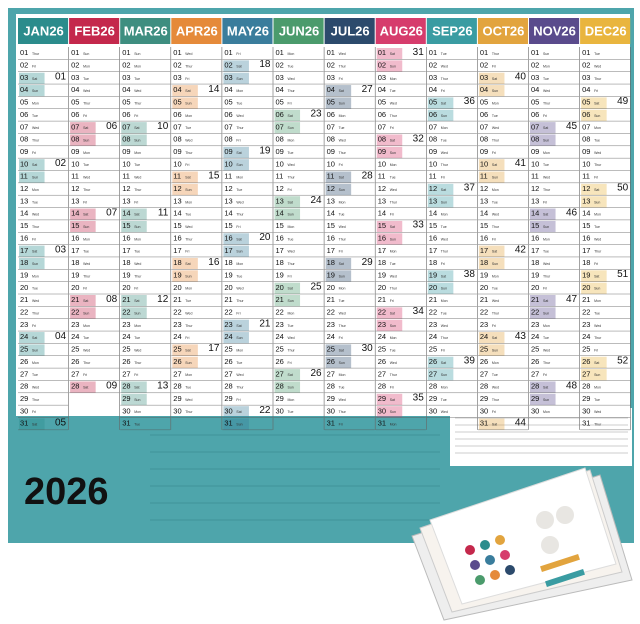 This screenshot has height=624, width=640. Describe the element at coordinates (331, 386) in the screenshot. I see `day-number: 28` at that location.